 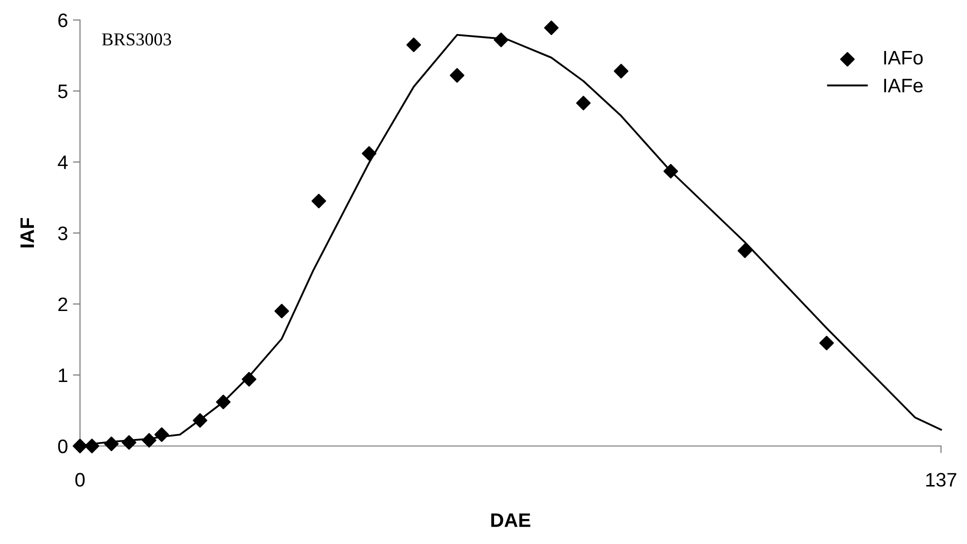 What do you see at coordinates (63, 163) in the screenshot?
I see `y-tick-label: 4` at bounding box center [63, 163].